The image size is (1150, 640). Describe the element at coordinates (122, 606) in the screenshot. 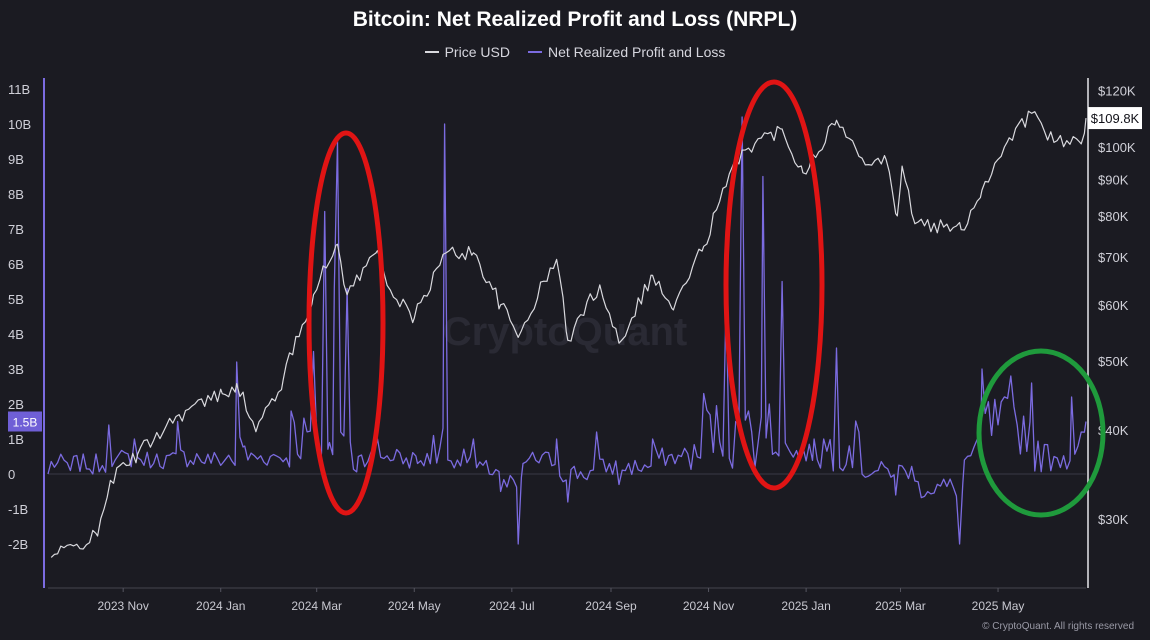

I see `x-tick-label: 2023 Nov` at that location.